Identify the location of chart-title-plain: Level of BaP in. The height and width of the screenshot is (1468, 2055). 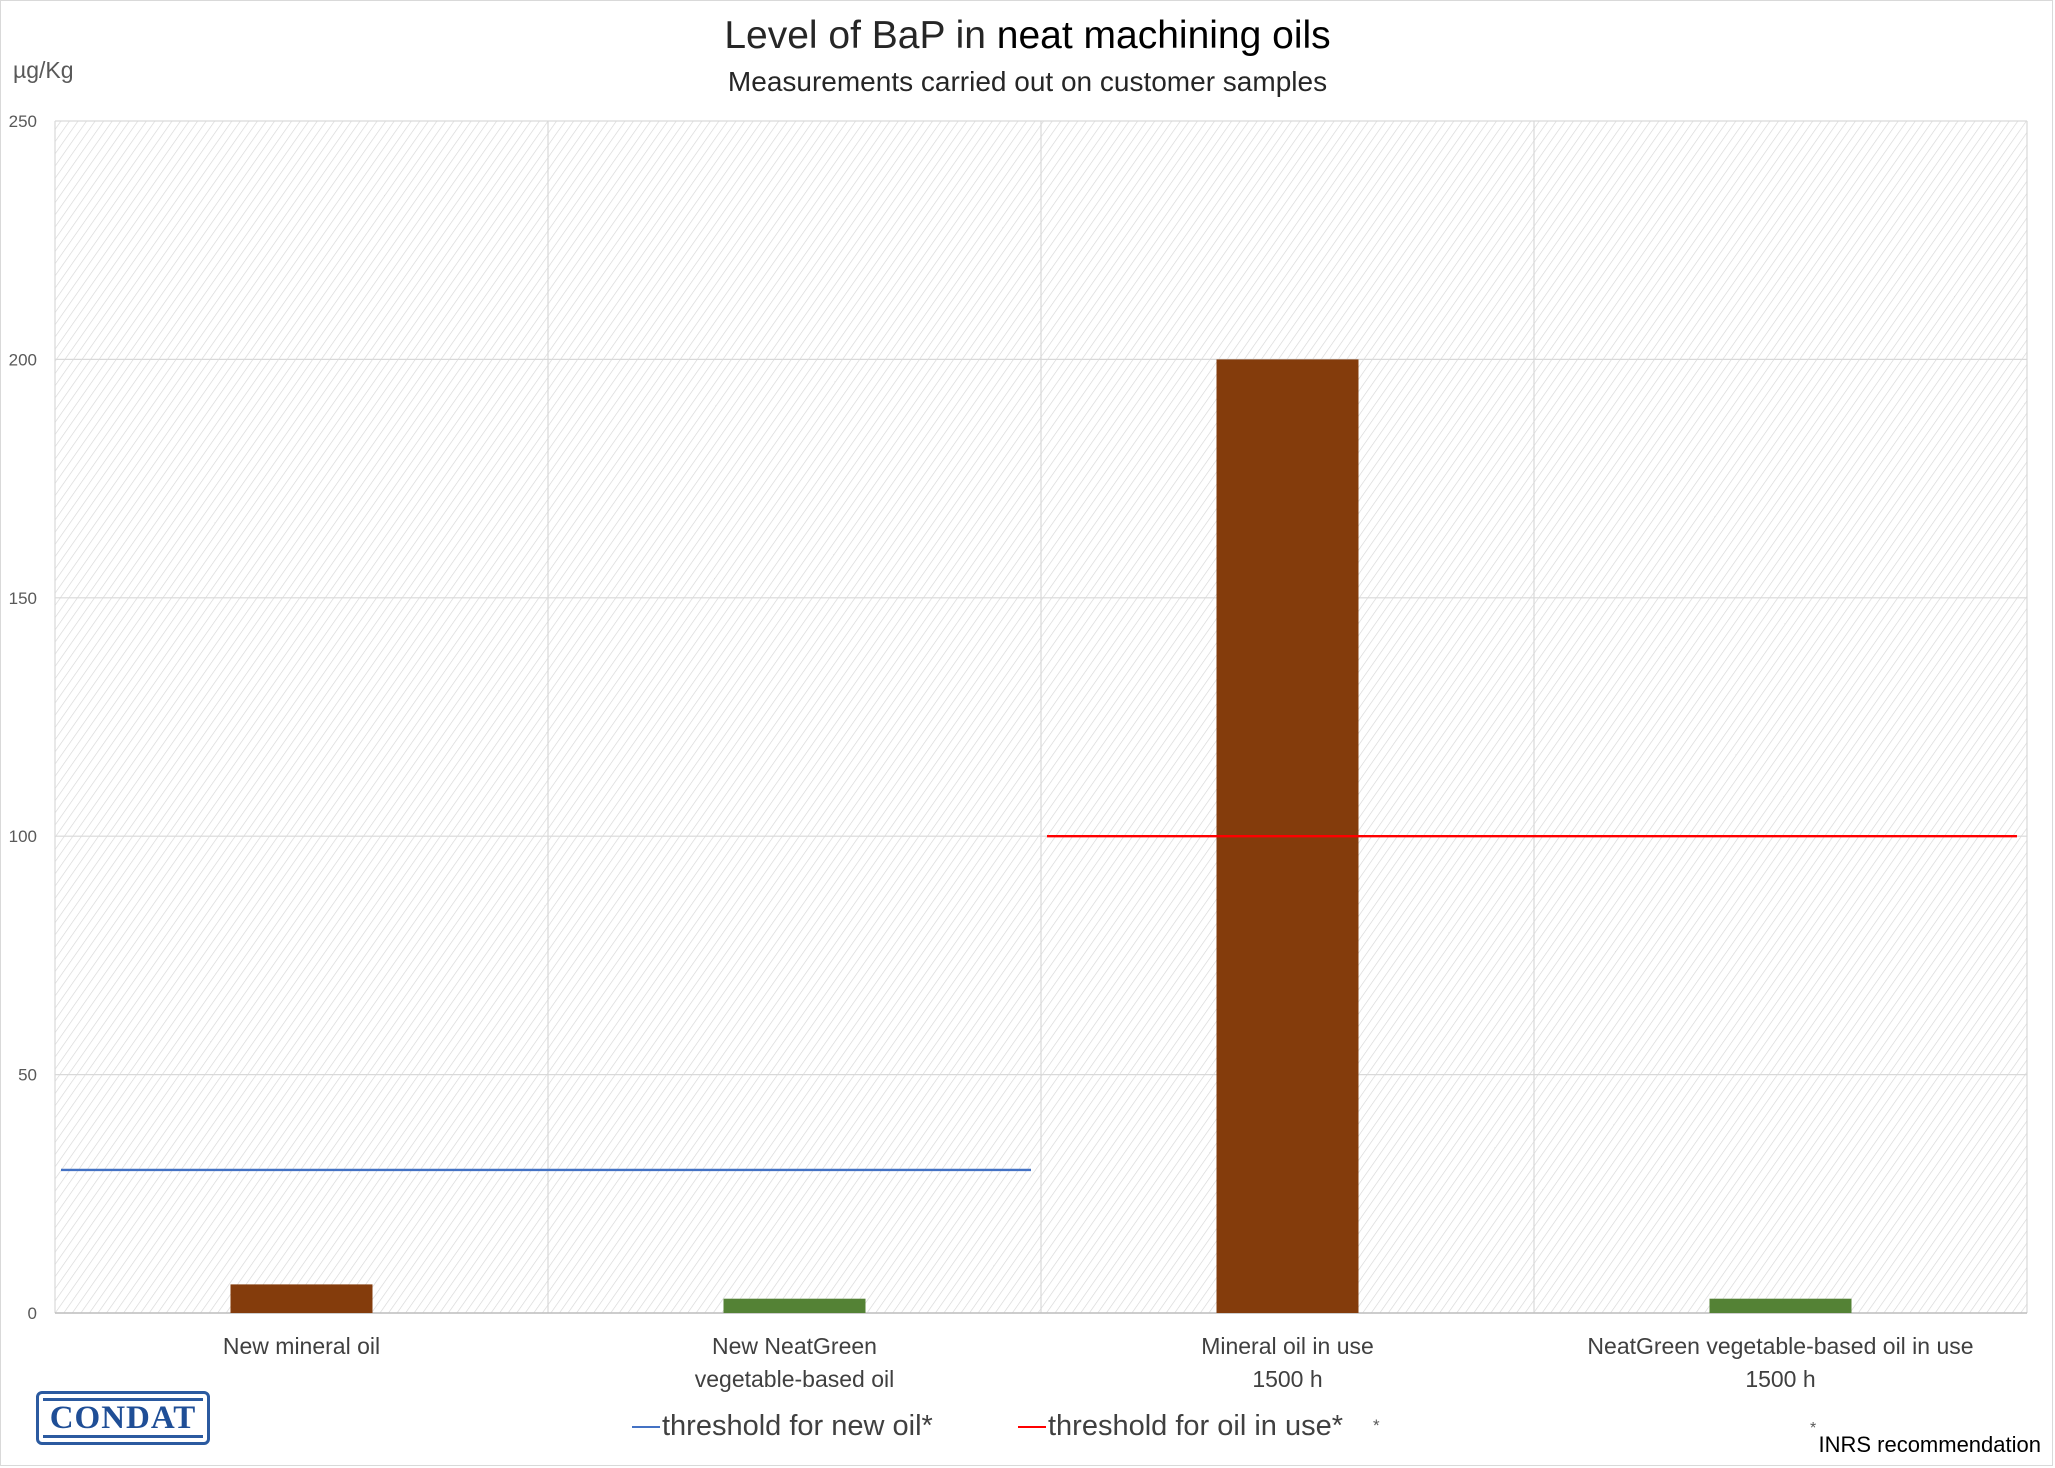
(855, 35).